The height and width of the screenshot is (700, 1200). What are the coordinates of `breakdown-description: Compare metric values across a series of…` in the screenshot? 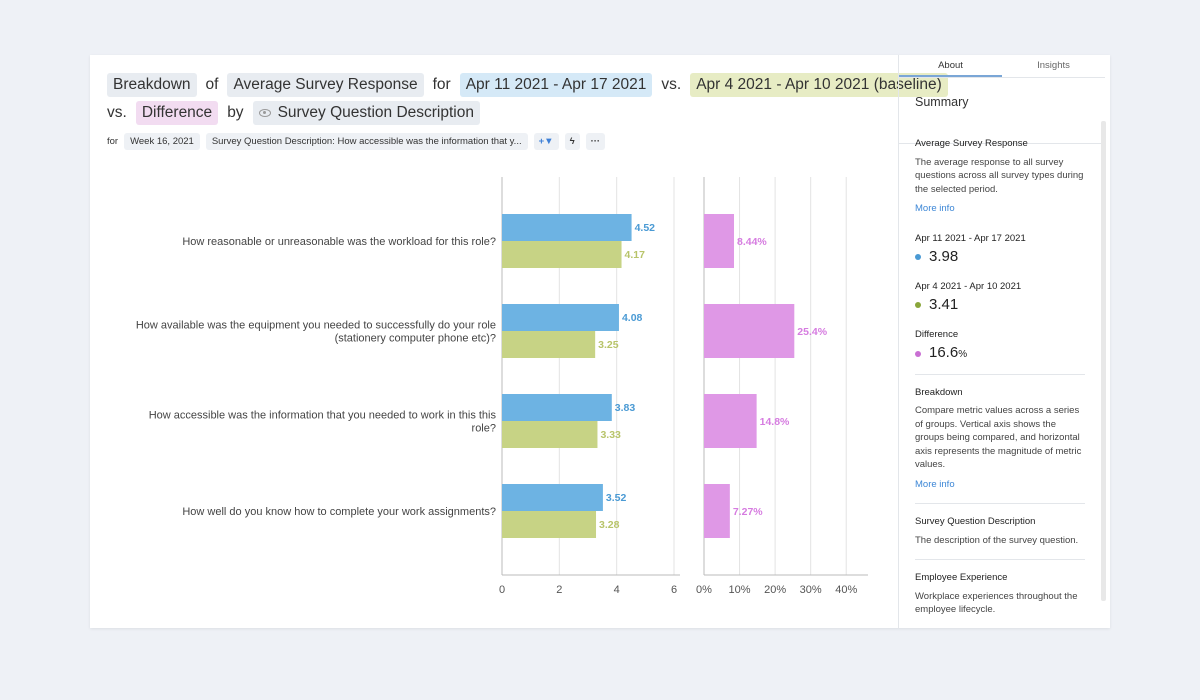 It's located at (998, 437).